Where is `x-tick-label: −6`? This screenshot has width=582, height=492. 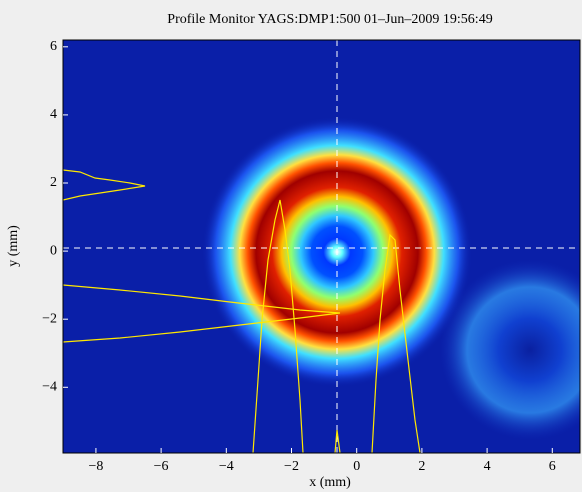
x-tick-label: −6 is located at coordinates (161, 466).